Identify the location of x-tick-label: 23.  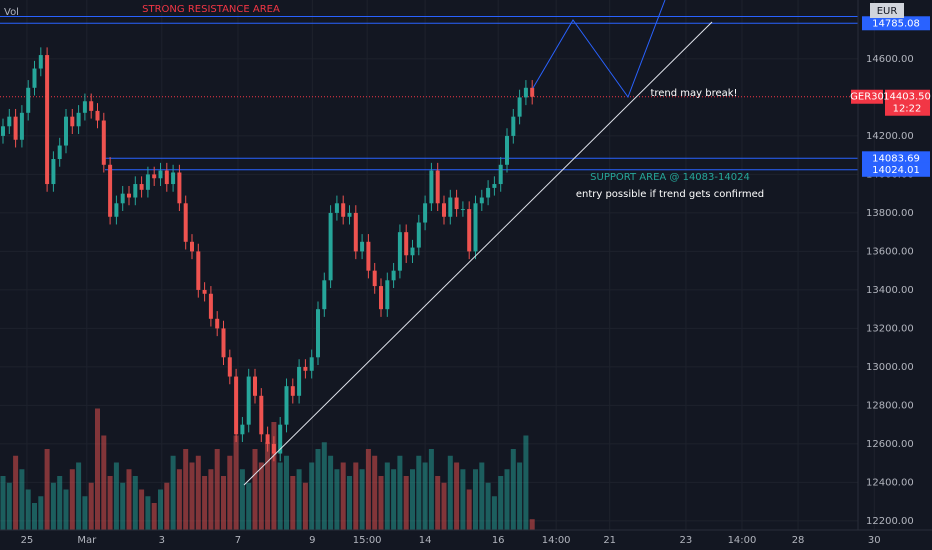
(686, 540).